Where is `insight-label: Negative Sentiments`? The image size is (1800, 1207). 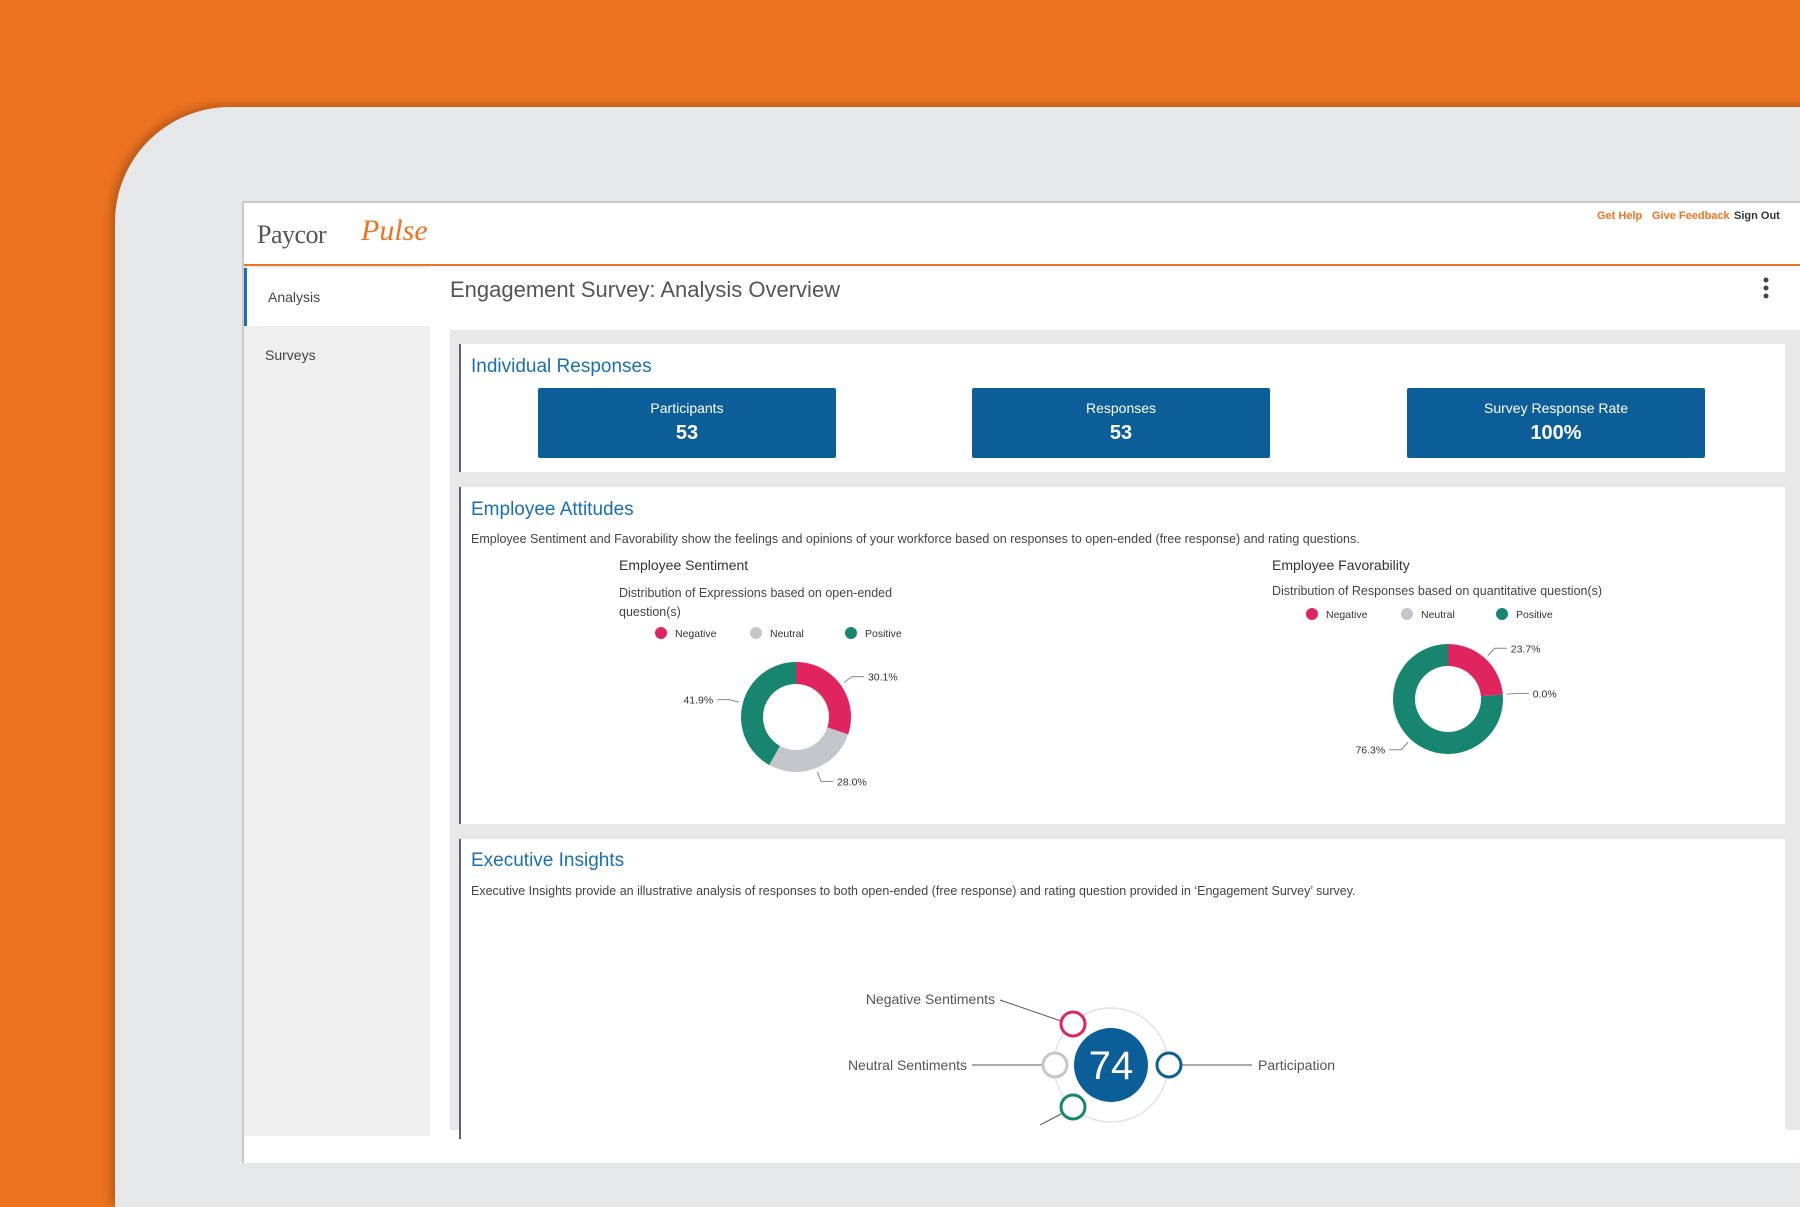 insight-label: Negative Sentiments is located at coordinates (930, 999).